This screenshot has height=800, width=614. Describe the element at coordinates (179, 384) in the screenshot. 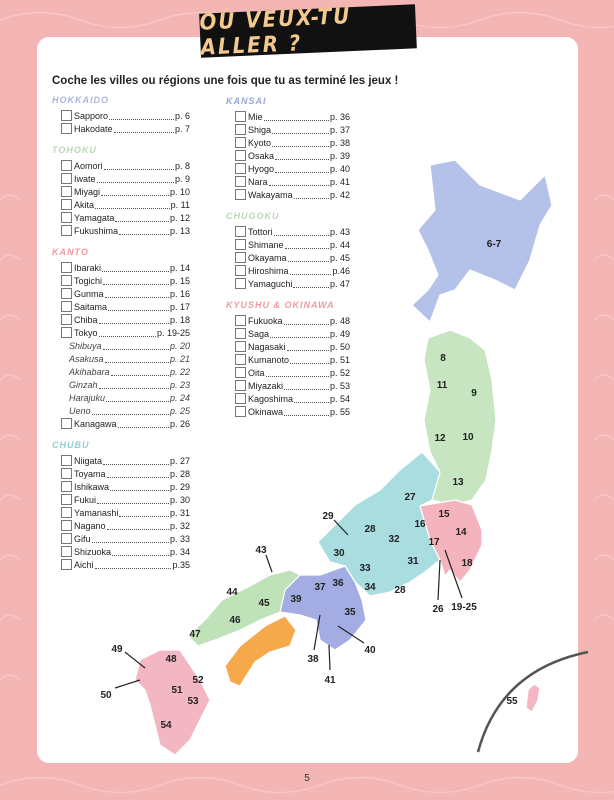

I see `item-page: p. 23` at that location.